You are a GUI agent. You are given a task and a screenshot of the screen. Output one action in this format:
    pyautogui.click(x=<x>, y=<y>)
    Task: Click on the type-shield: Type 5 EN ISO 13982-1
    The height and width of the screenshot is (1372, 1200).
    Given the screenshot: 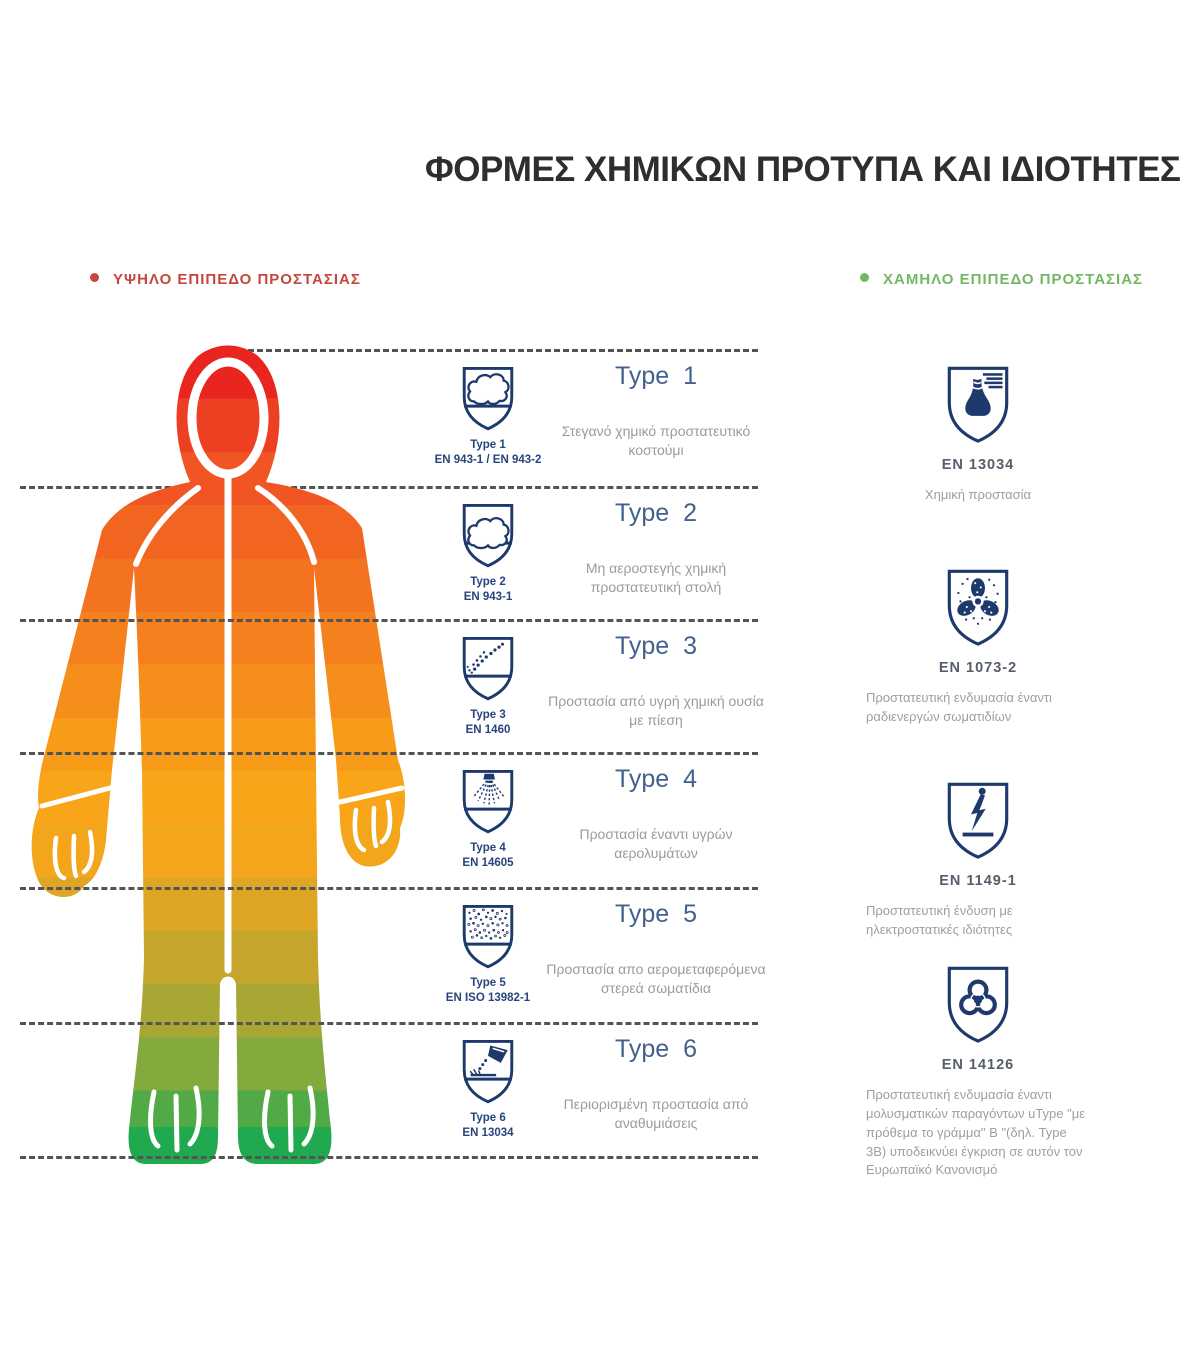 What is the action you would take?
    pyautogui.click(x=488, y=954)
    